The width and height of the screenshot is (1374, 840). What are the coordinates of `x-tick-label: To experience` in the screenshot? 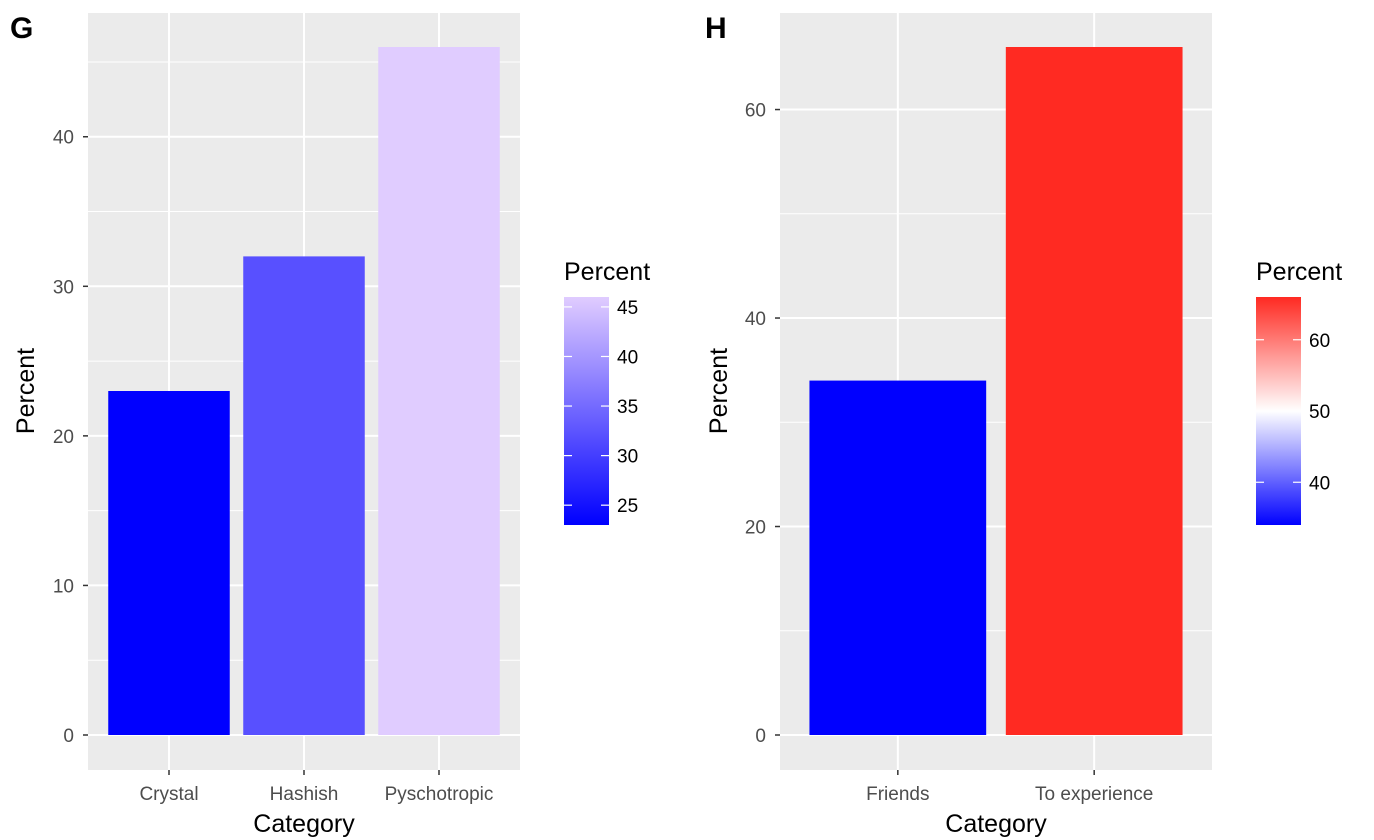 It's located at (1094, 794).